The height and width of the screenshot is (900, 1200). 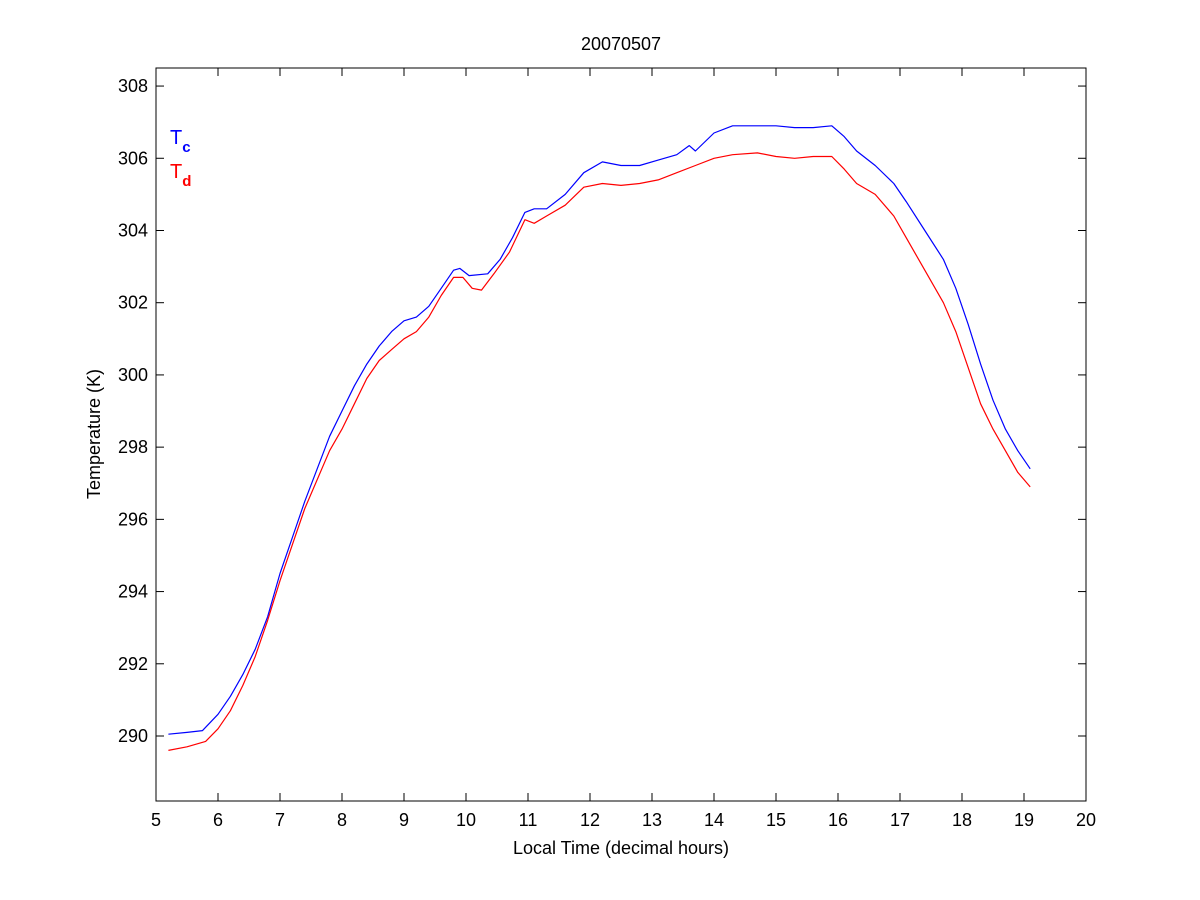 What do you see at coordinates (94, 434) in the screenshot?
I see `y-axis-label: Temperature (K)` at bounding box center [94, 434].